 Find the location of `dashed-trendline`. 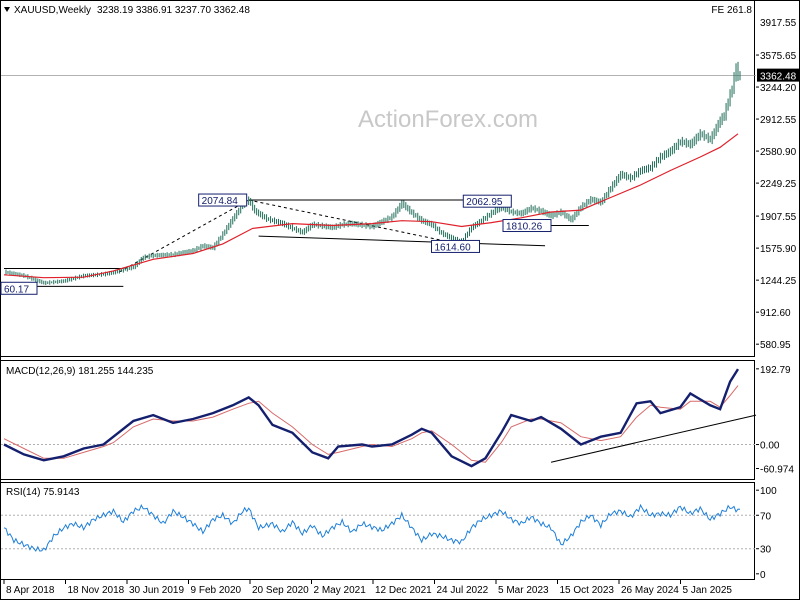

dashed-trendline is located at coordinates (355, 222).